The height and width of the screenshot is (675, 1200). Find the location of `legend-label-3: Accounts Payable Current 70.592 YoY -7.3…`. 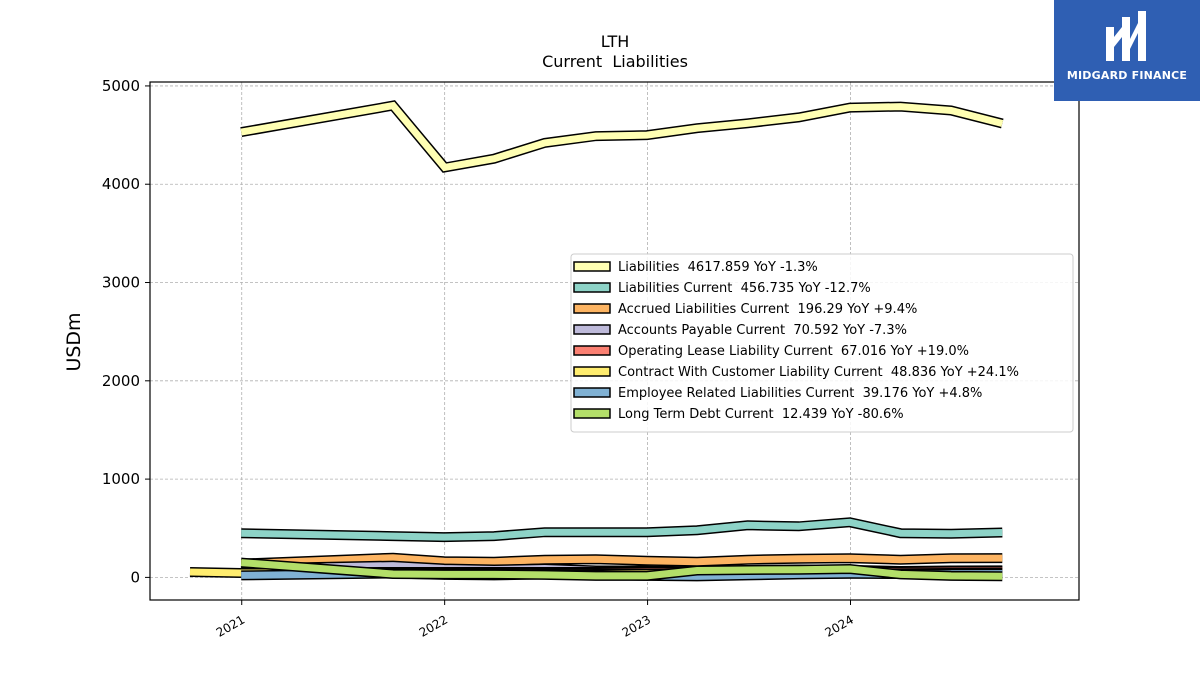

legend-label-3: Accounts Payable Current 70.592 YoY -7.3… is located at coordinates (762, 330).